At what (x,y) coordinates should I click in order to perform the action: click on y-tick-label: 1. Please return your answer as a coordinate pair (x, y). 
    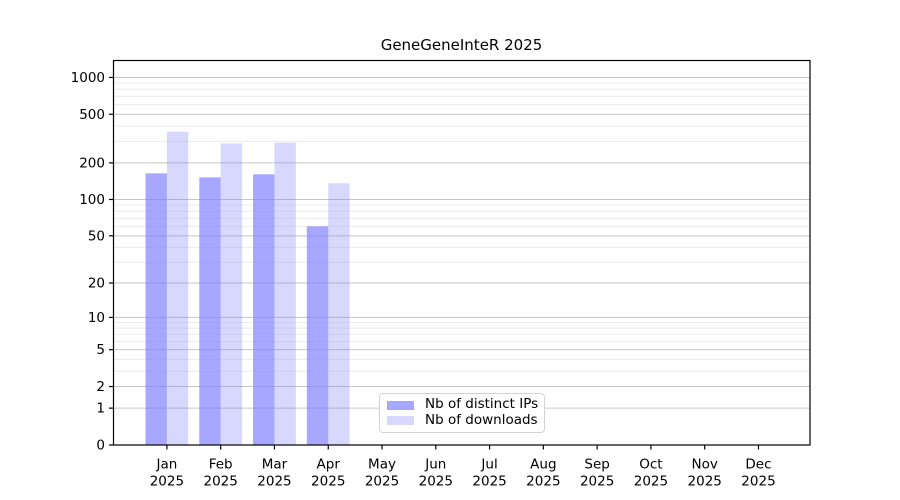
    Looking at the image, I should click on (100, 409).